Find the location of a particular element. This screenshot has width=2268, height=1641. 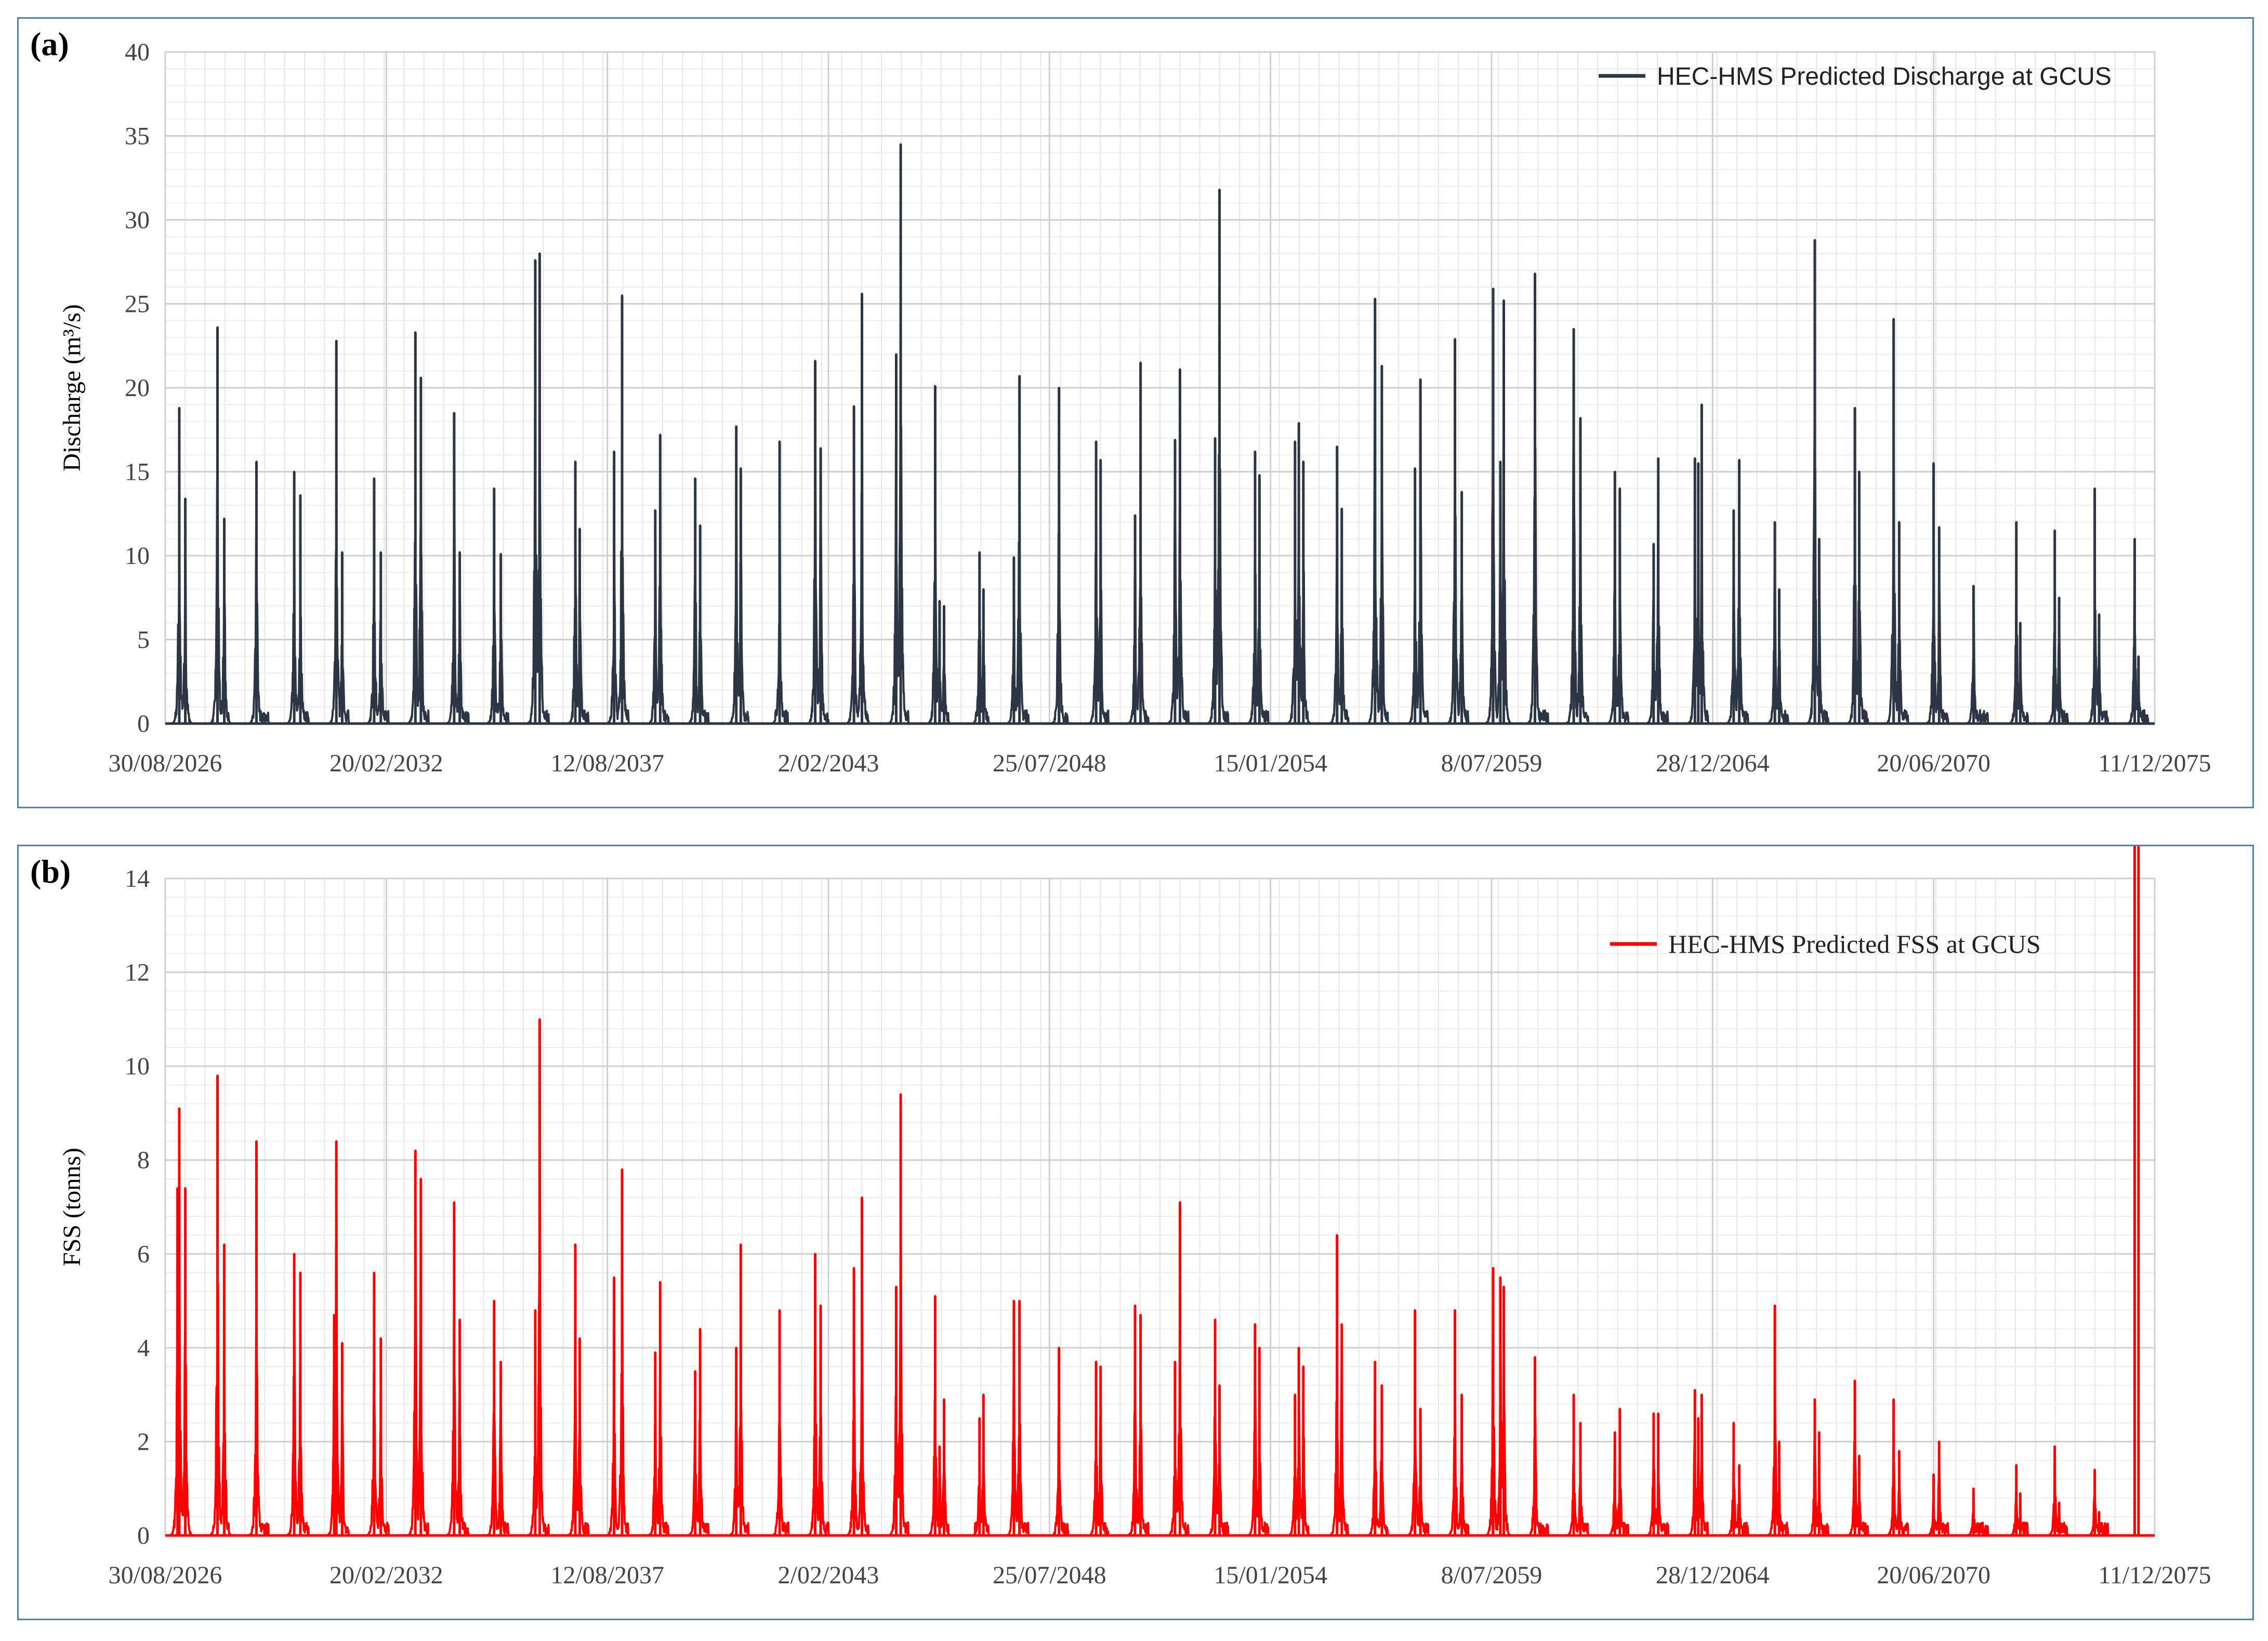

y-tick-label: 30 is located at coordinates (137, 220).